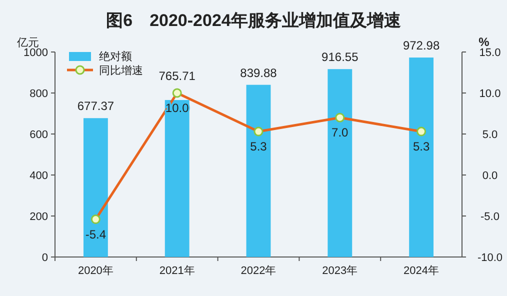 The width and height of the screenshot is (507, 296). I want to click on data-label: 972.98, so click(421, 45).